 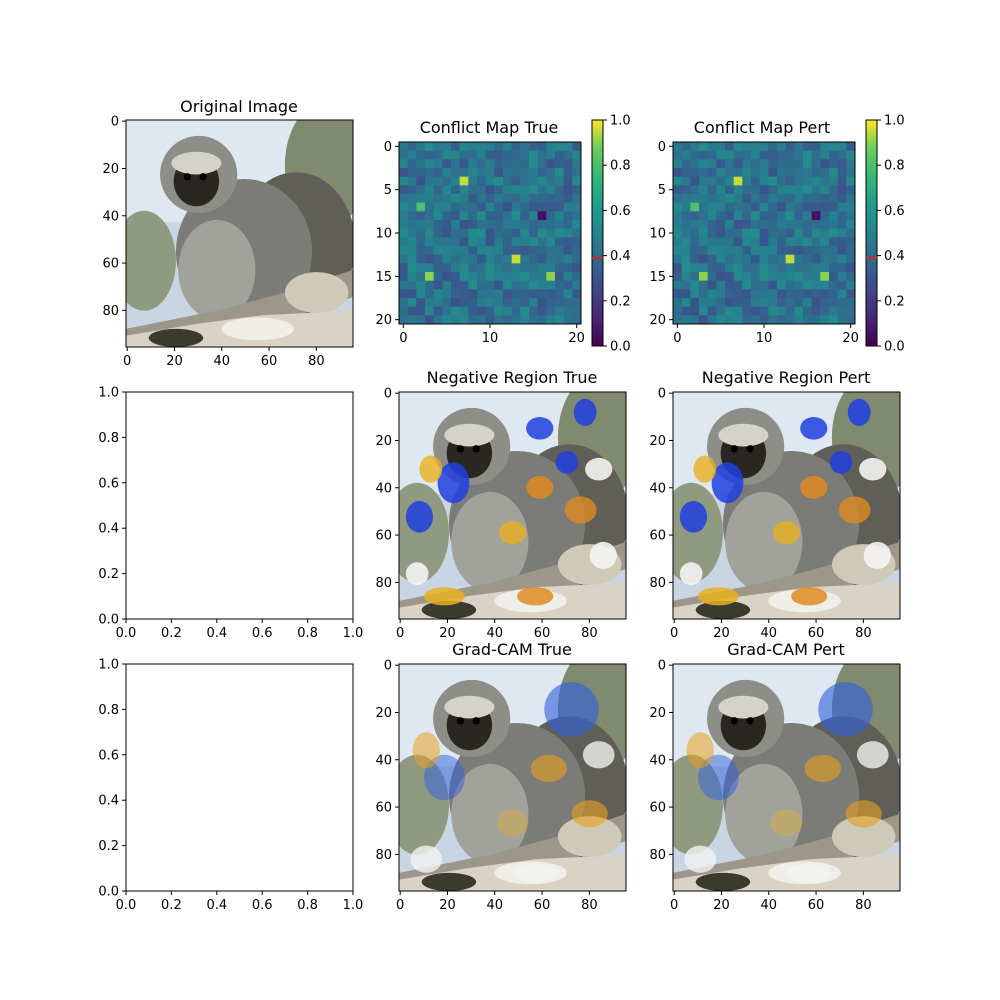 What do you see at coordinates (108, 483) in the screenshot?
I see `y-tick-label: 0.6` at bounding box center [108, 483].